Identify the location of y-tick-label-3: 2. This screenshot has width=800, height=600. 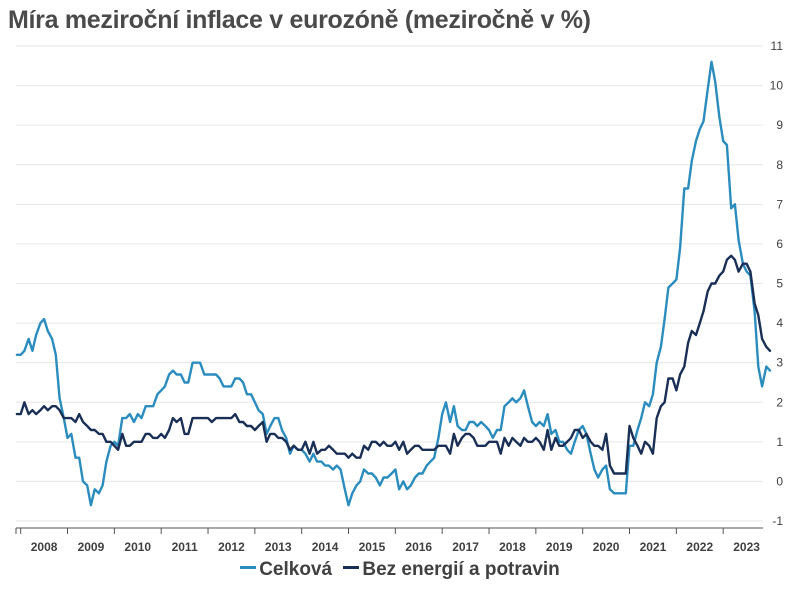
(779, 402).